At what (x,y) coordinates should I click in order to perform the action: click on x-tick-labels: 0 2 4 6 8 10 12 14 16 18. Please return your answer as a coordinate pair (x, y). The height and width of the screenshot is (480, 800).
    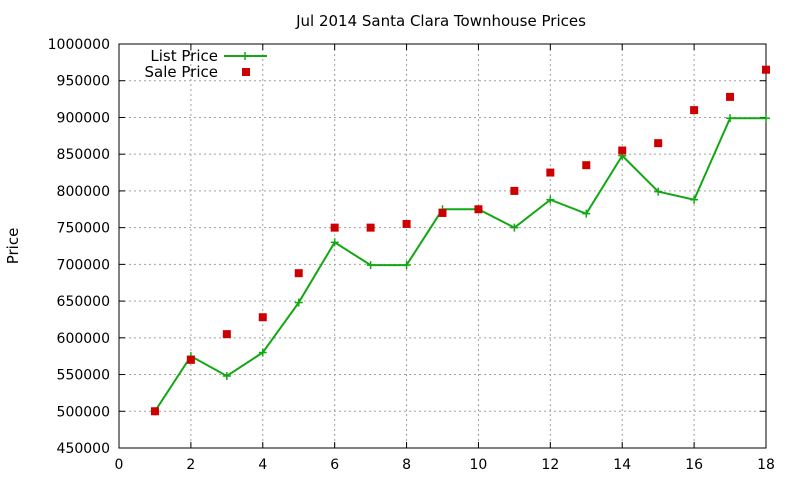
    Looking at the image, I should click on (445, 465).